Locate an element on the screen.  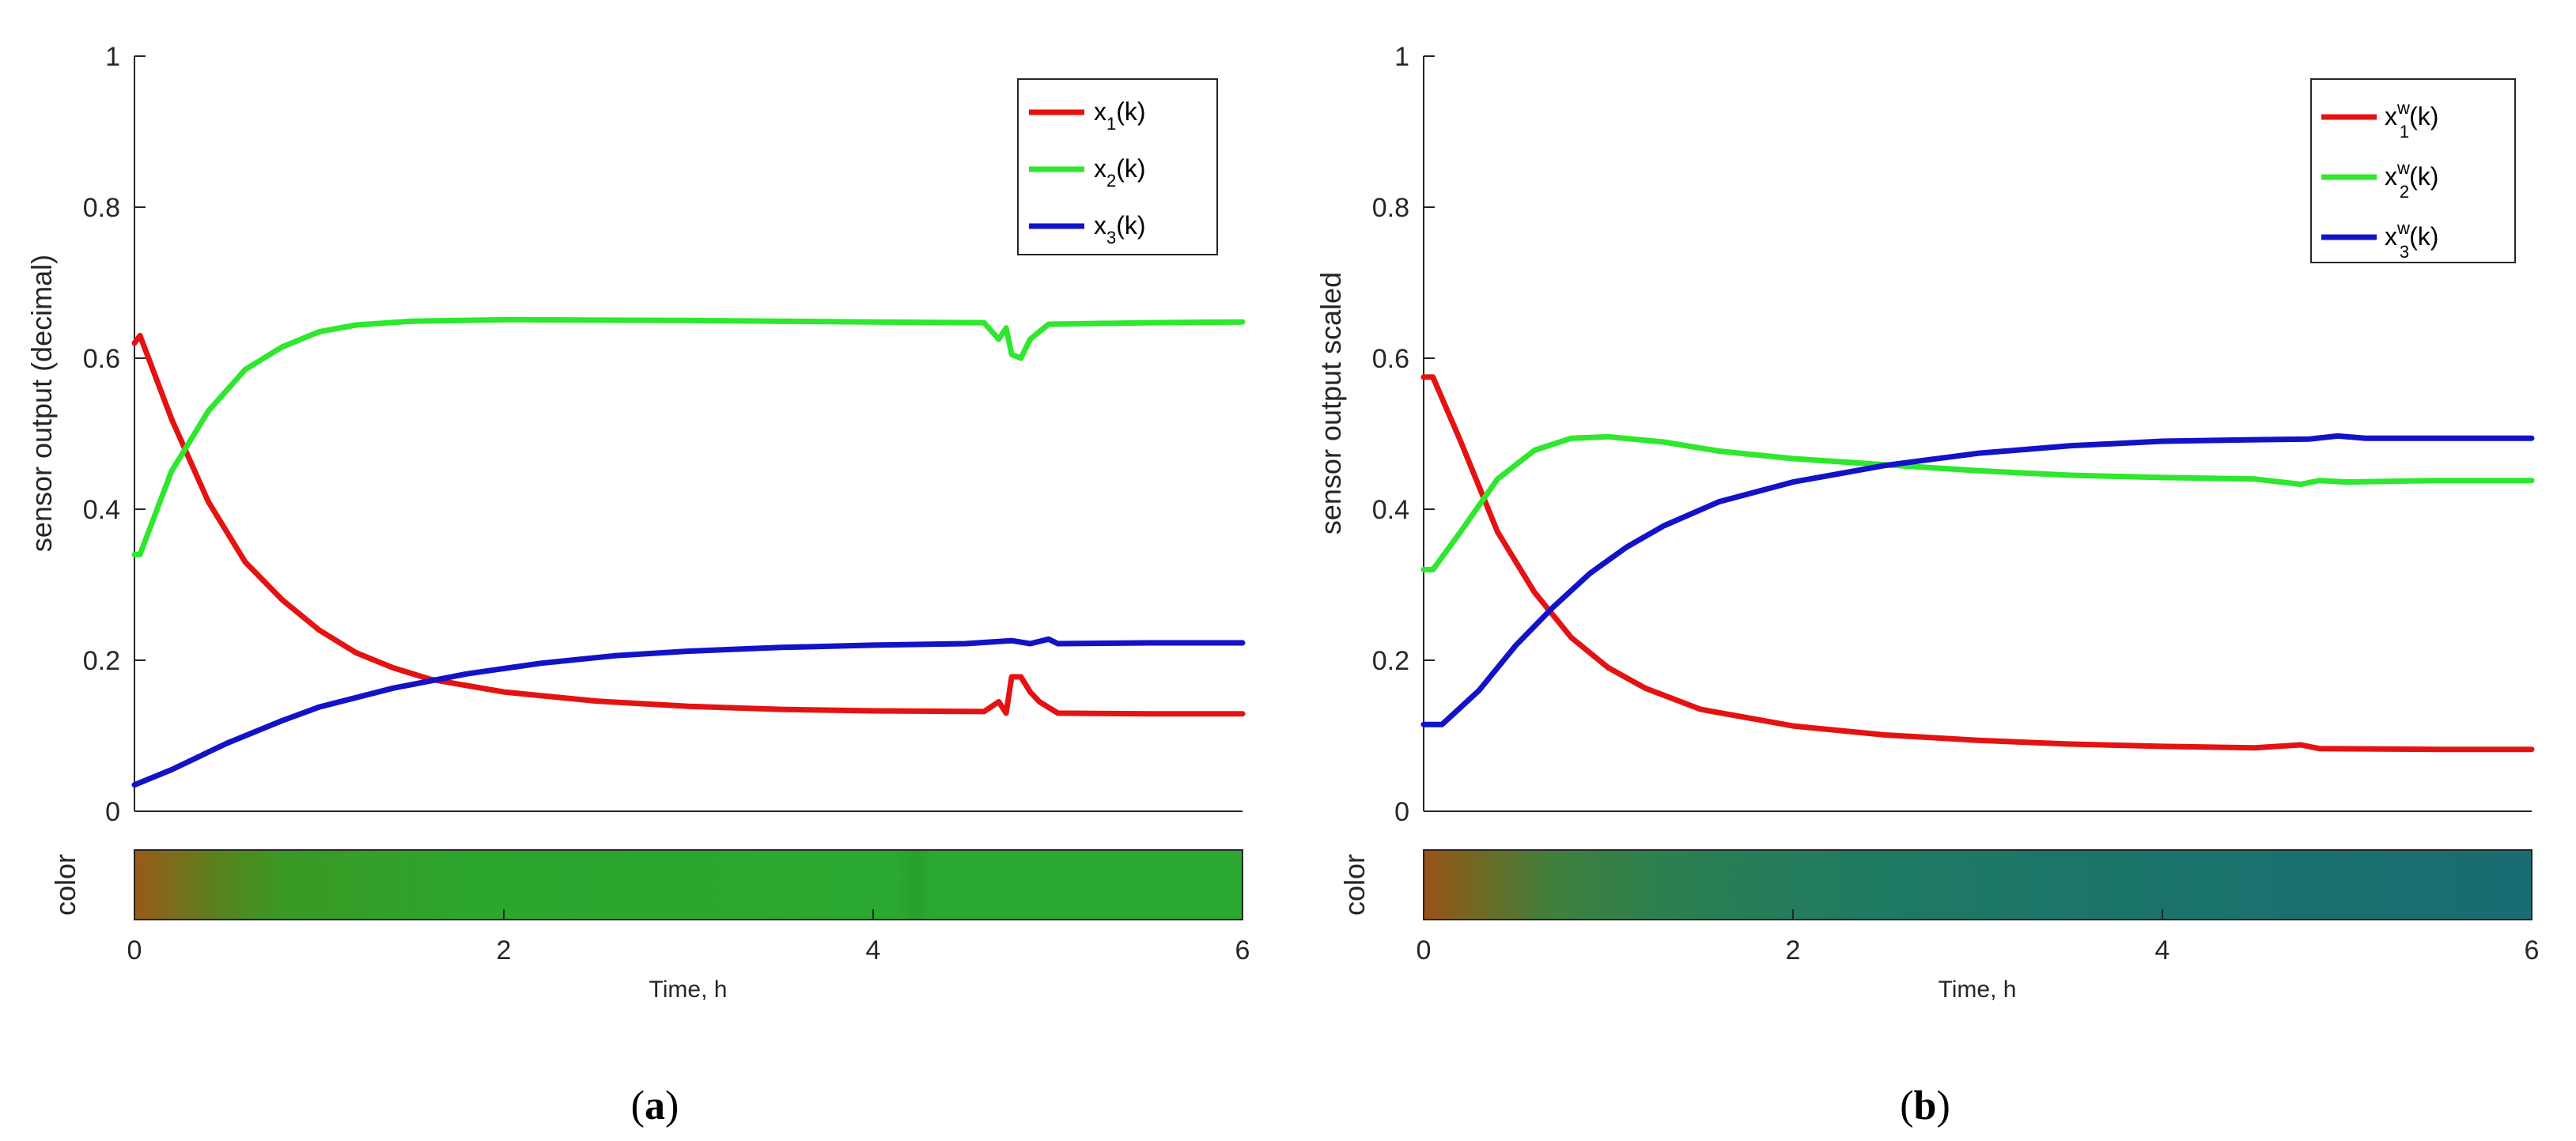
series-line-x3w(k) is located at coordinates (1978, 580).